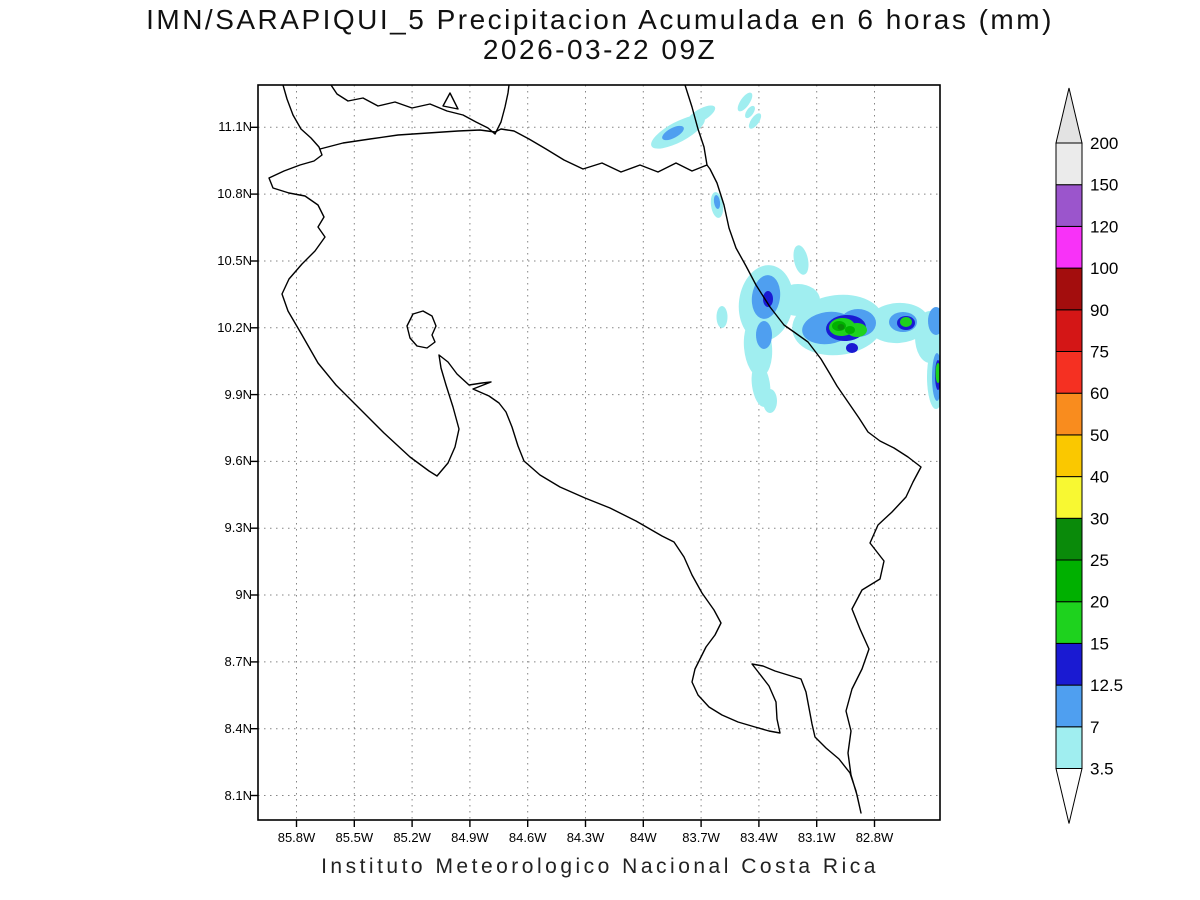 This screenshot has width=1200, height=900. I want to click on colorbar-label: 20, so click(1099, 602).